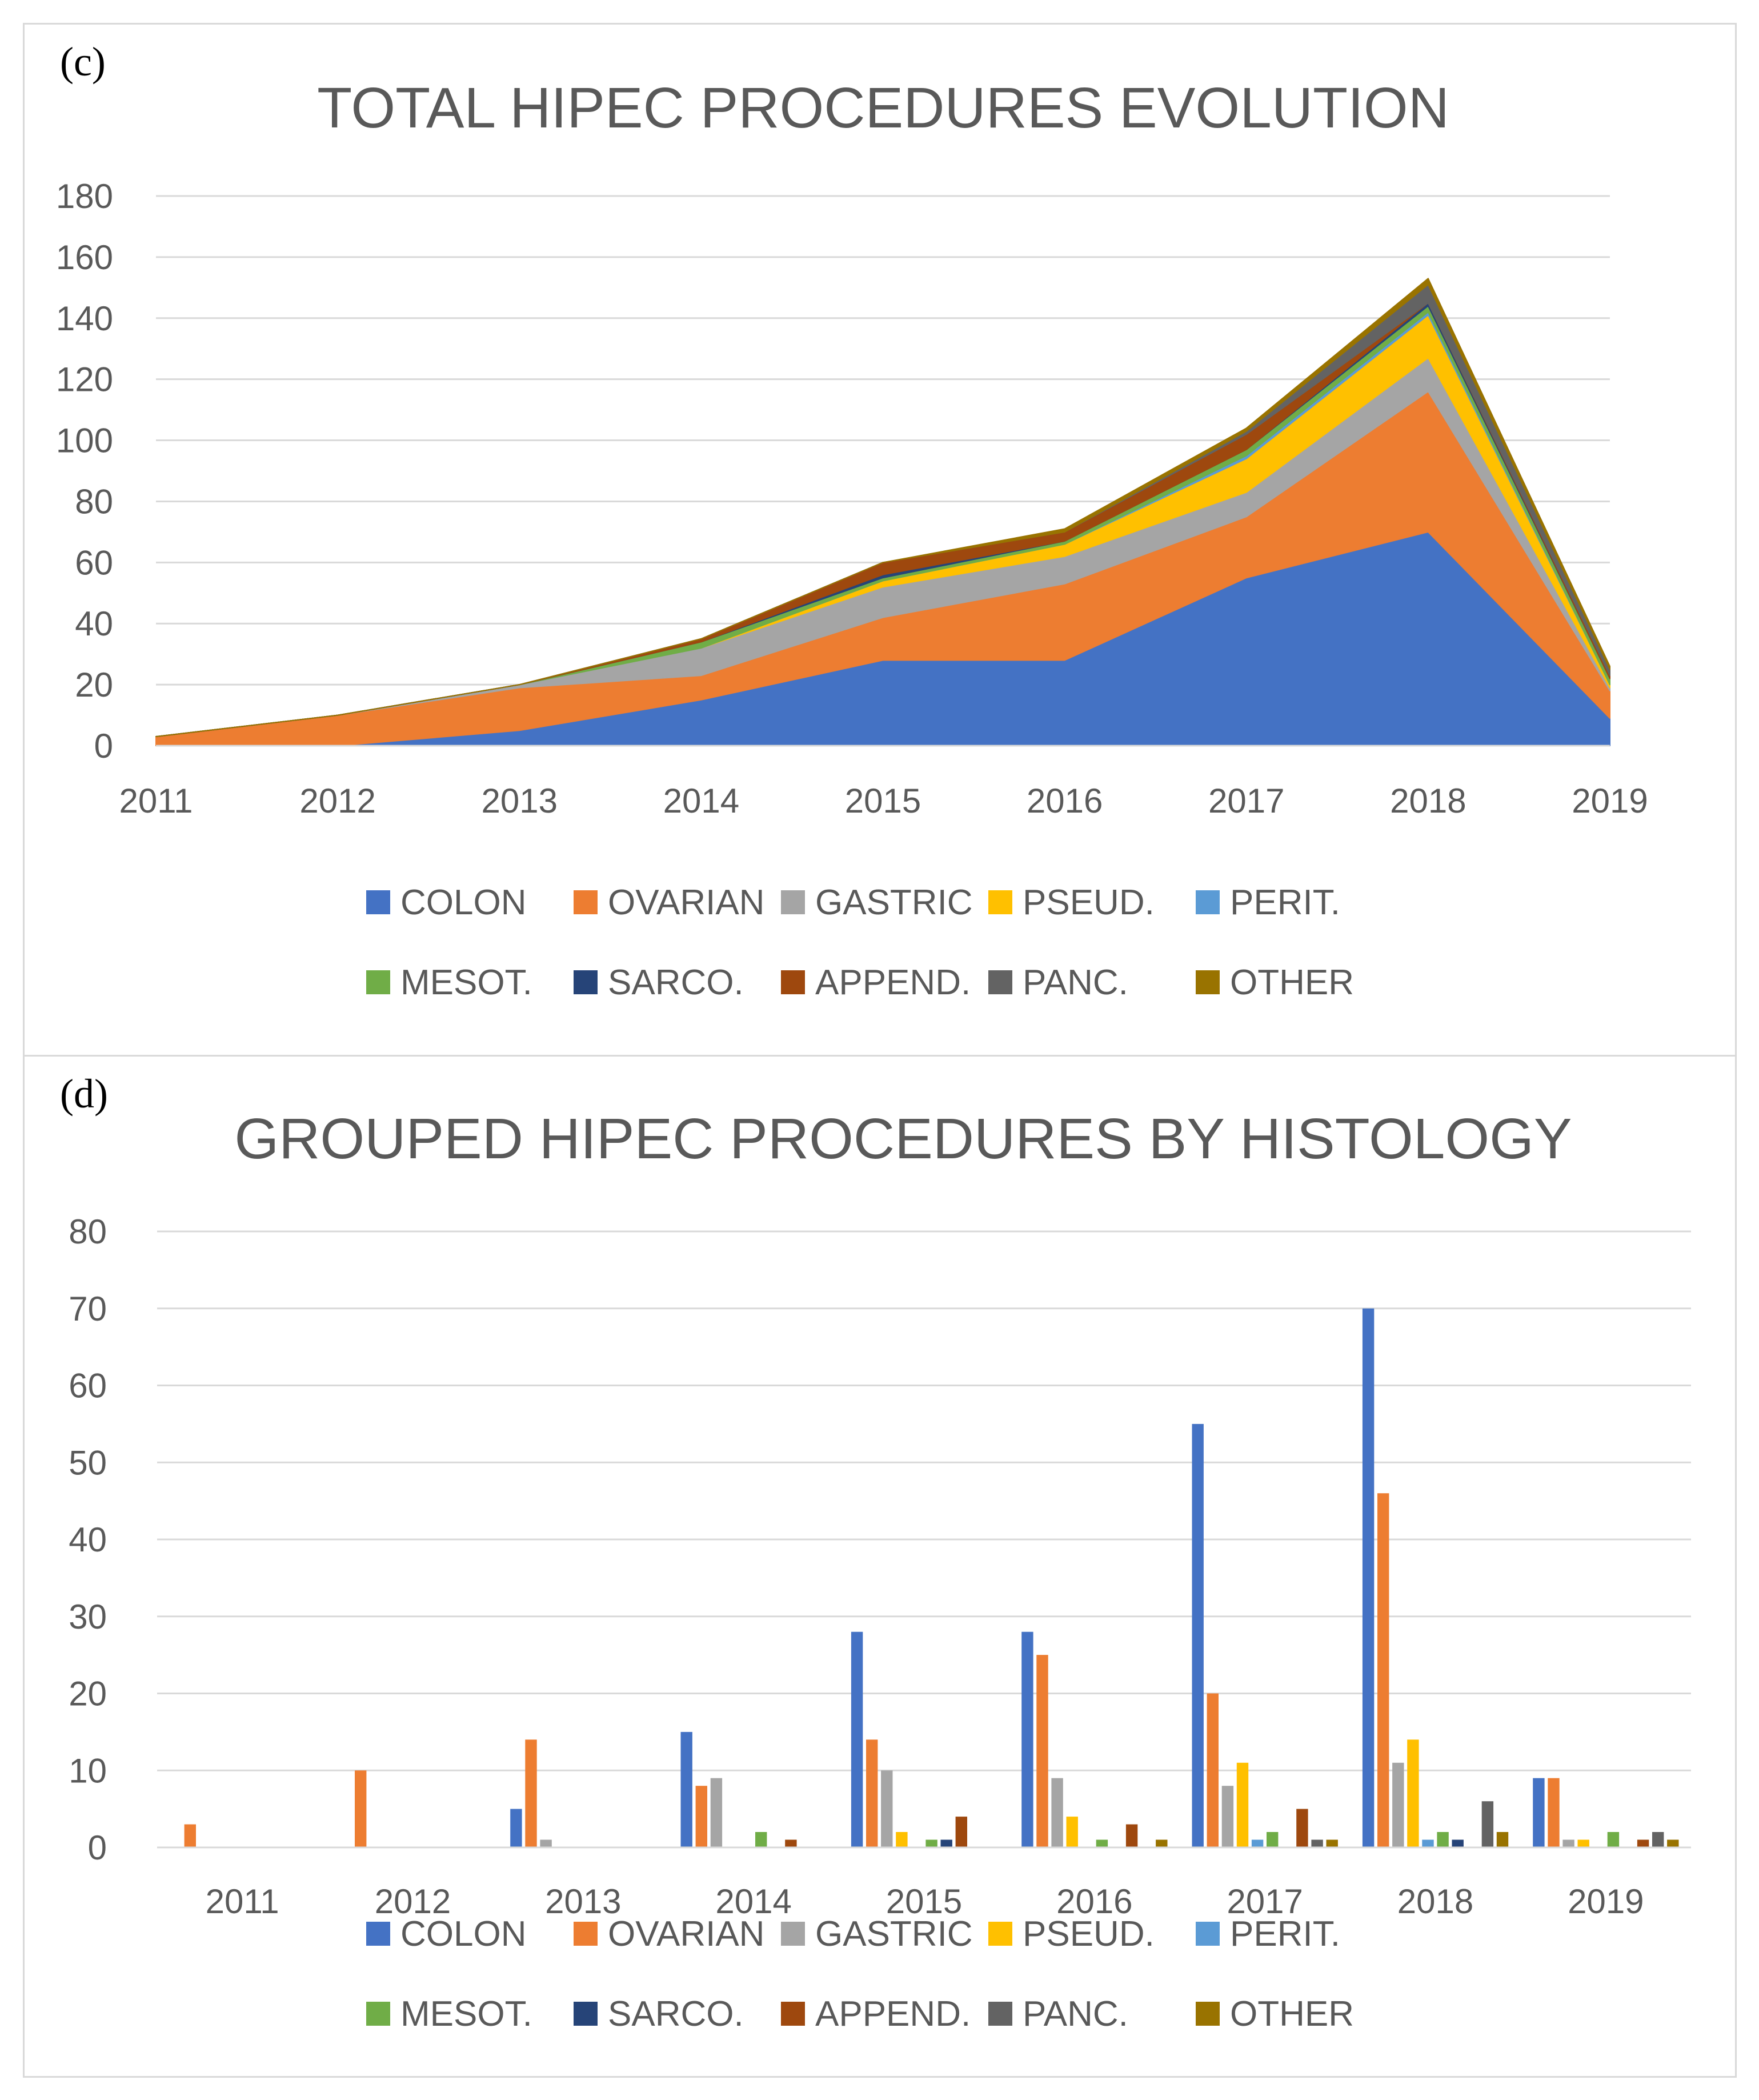 This screenshot has width=1759, height=2100. Describe the element at coordinates (1292, 982) in the screenshot. I see `legend-label-other: OTHER` at that location.